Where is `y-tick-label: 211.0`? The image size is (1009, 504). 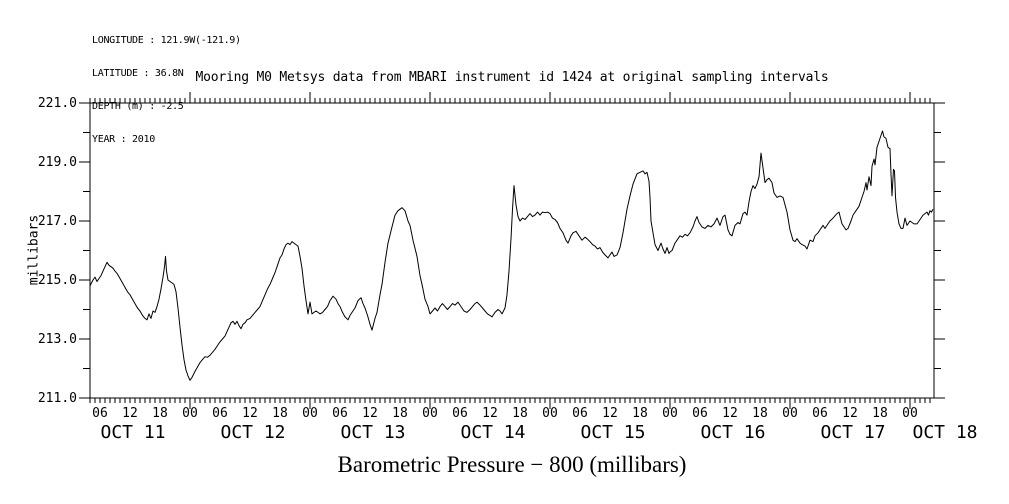 y-tick-label: 211.0 is located at coordinates (57, 398).